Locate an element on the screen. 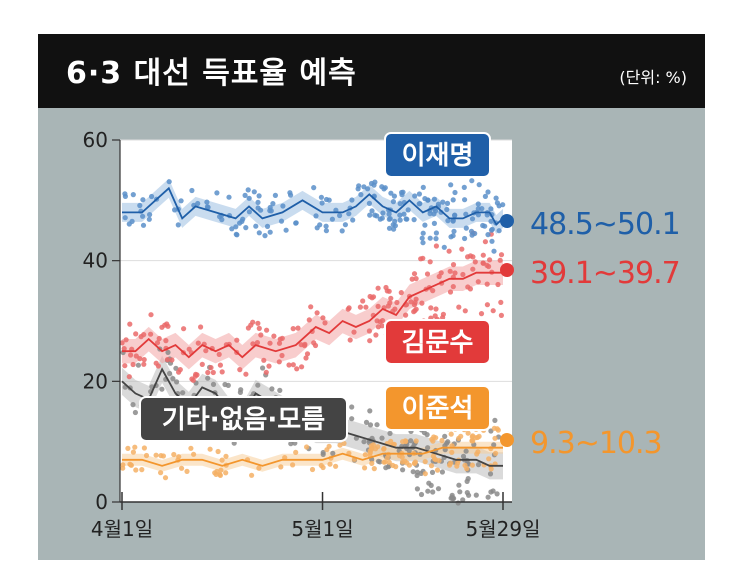 The height and width of the screenshot is (562, 743). series-name-label: 이준석 is located at coordinates (438, 409).